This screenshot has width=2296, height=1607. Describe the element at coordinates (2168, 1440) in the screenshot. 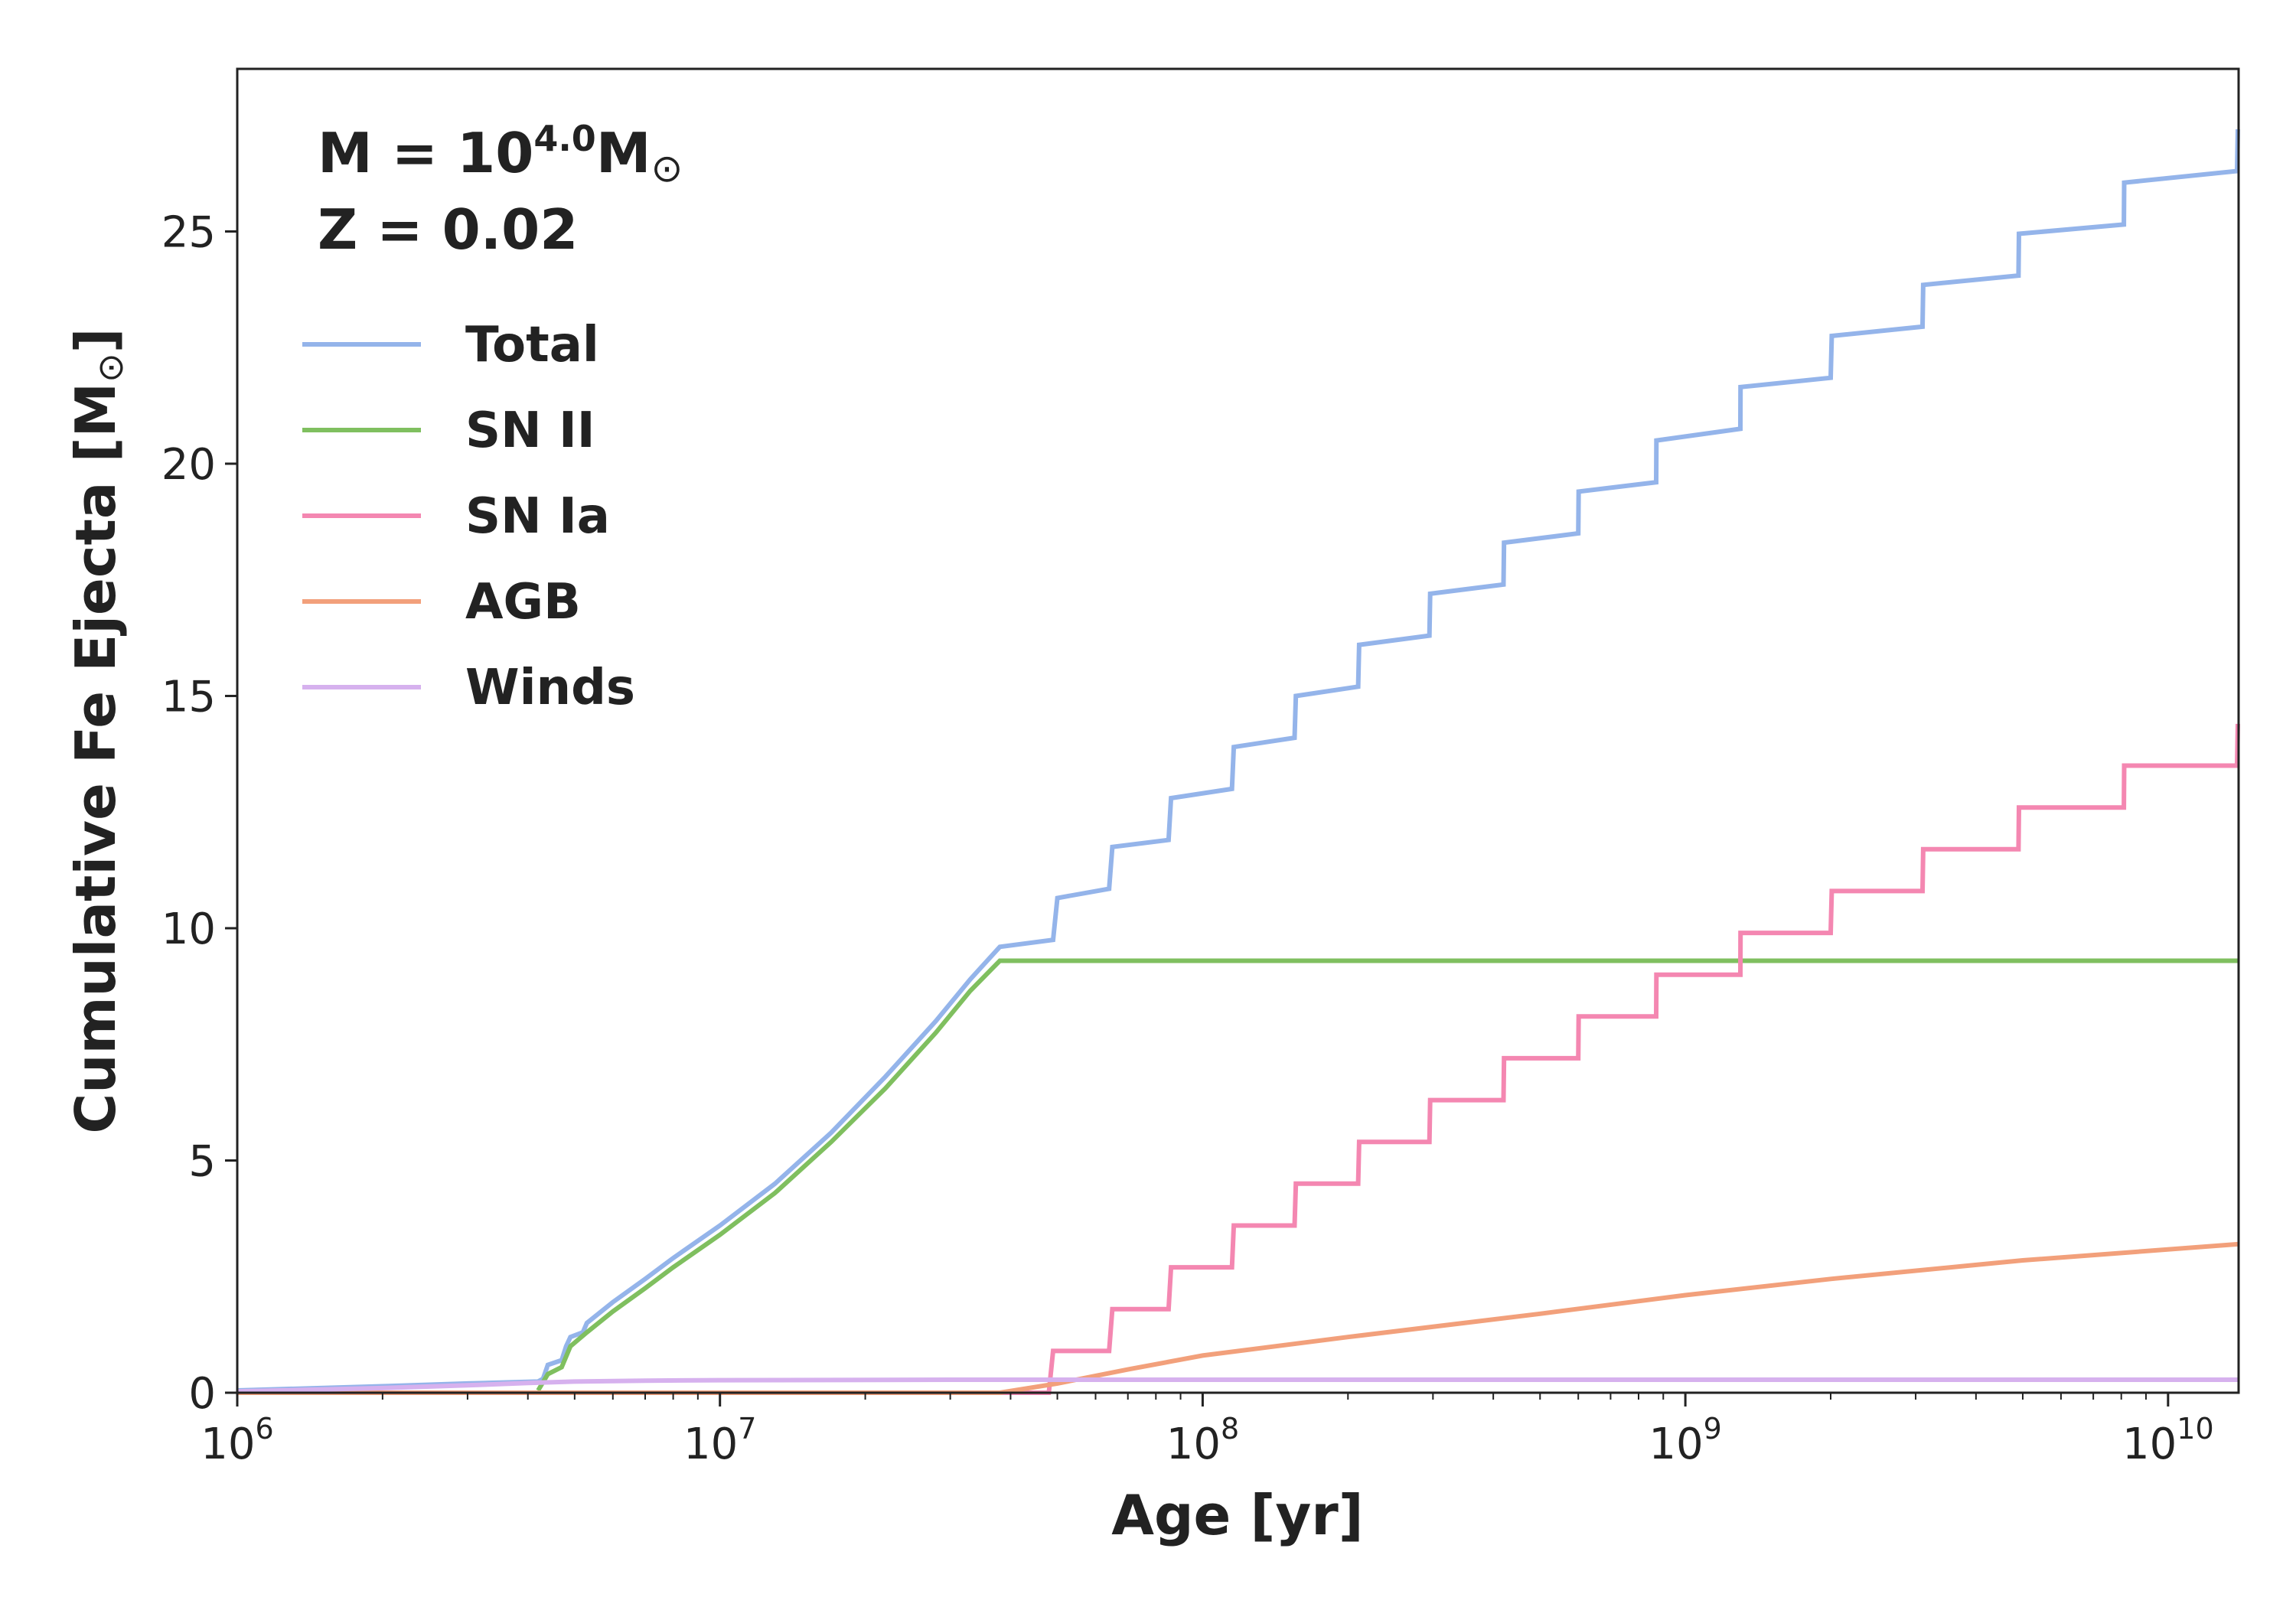

I see `x-tick-label: 10¹⁰` at that location.